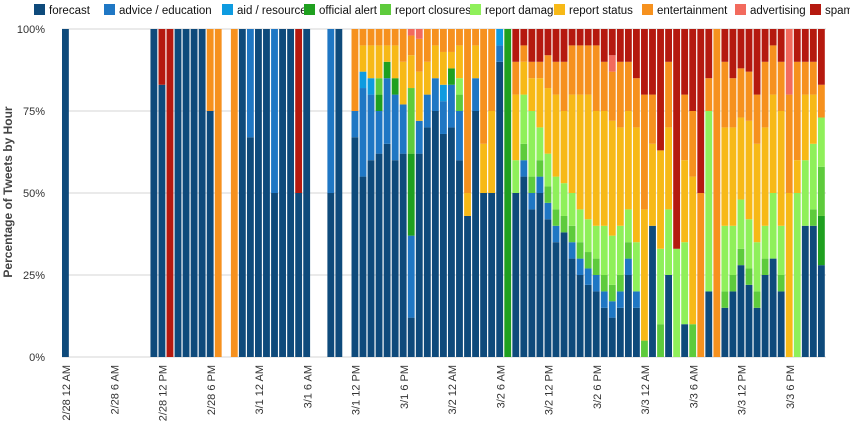 The height and width of the screenshot is (432, 850). What do you see at coordinates (550, 390) in the screenshot?
I see `x-tick-label-10: 3/2 12 PM` at bounding box center [550, 390].